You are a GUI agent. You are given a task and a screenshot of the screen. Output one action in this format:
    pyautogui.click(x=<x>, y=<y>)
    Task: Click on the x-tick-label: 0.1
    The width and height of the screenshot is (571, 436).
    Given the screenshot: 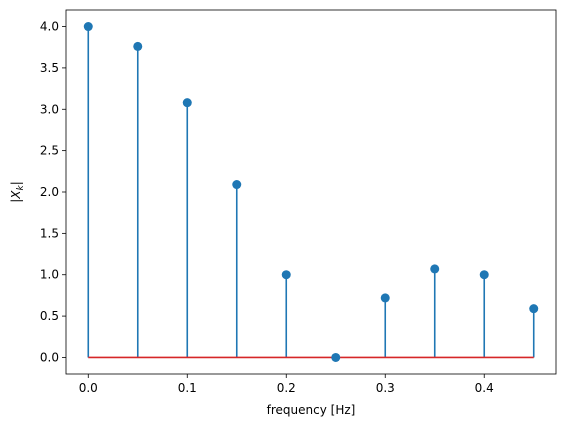 What is the action you would take?
    pyautogui.click(x=187, y=388)
    